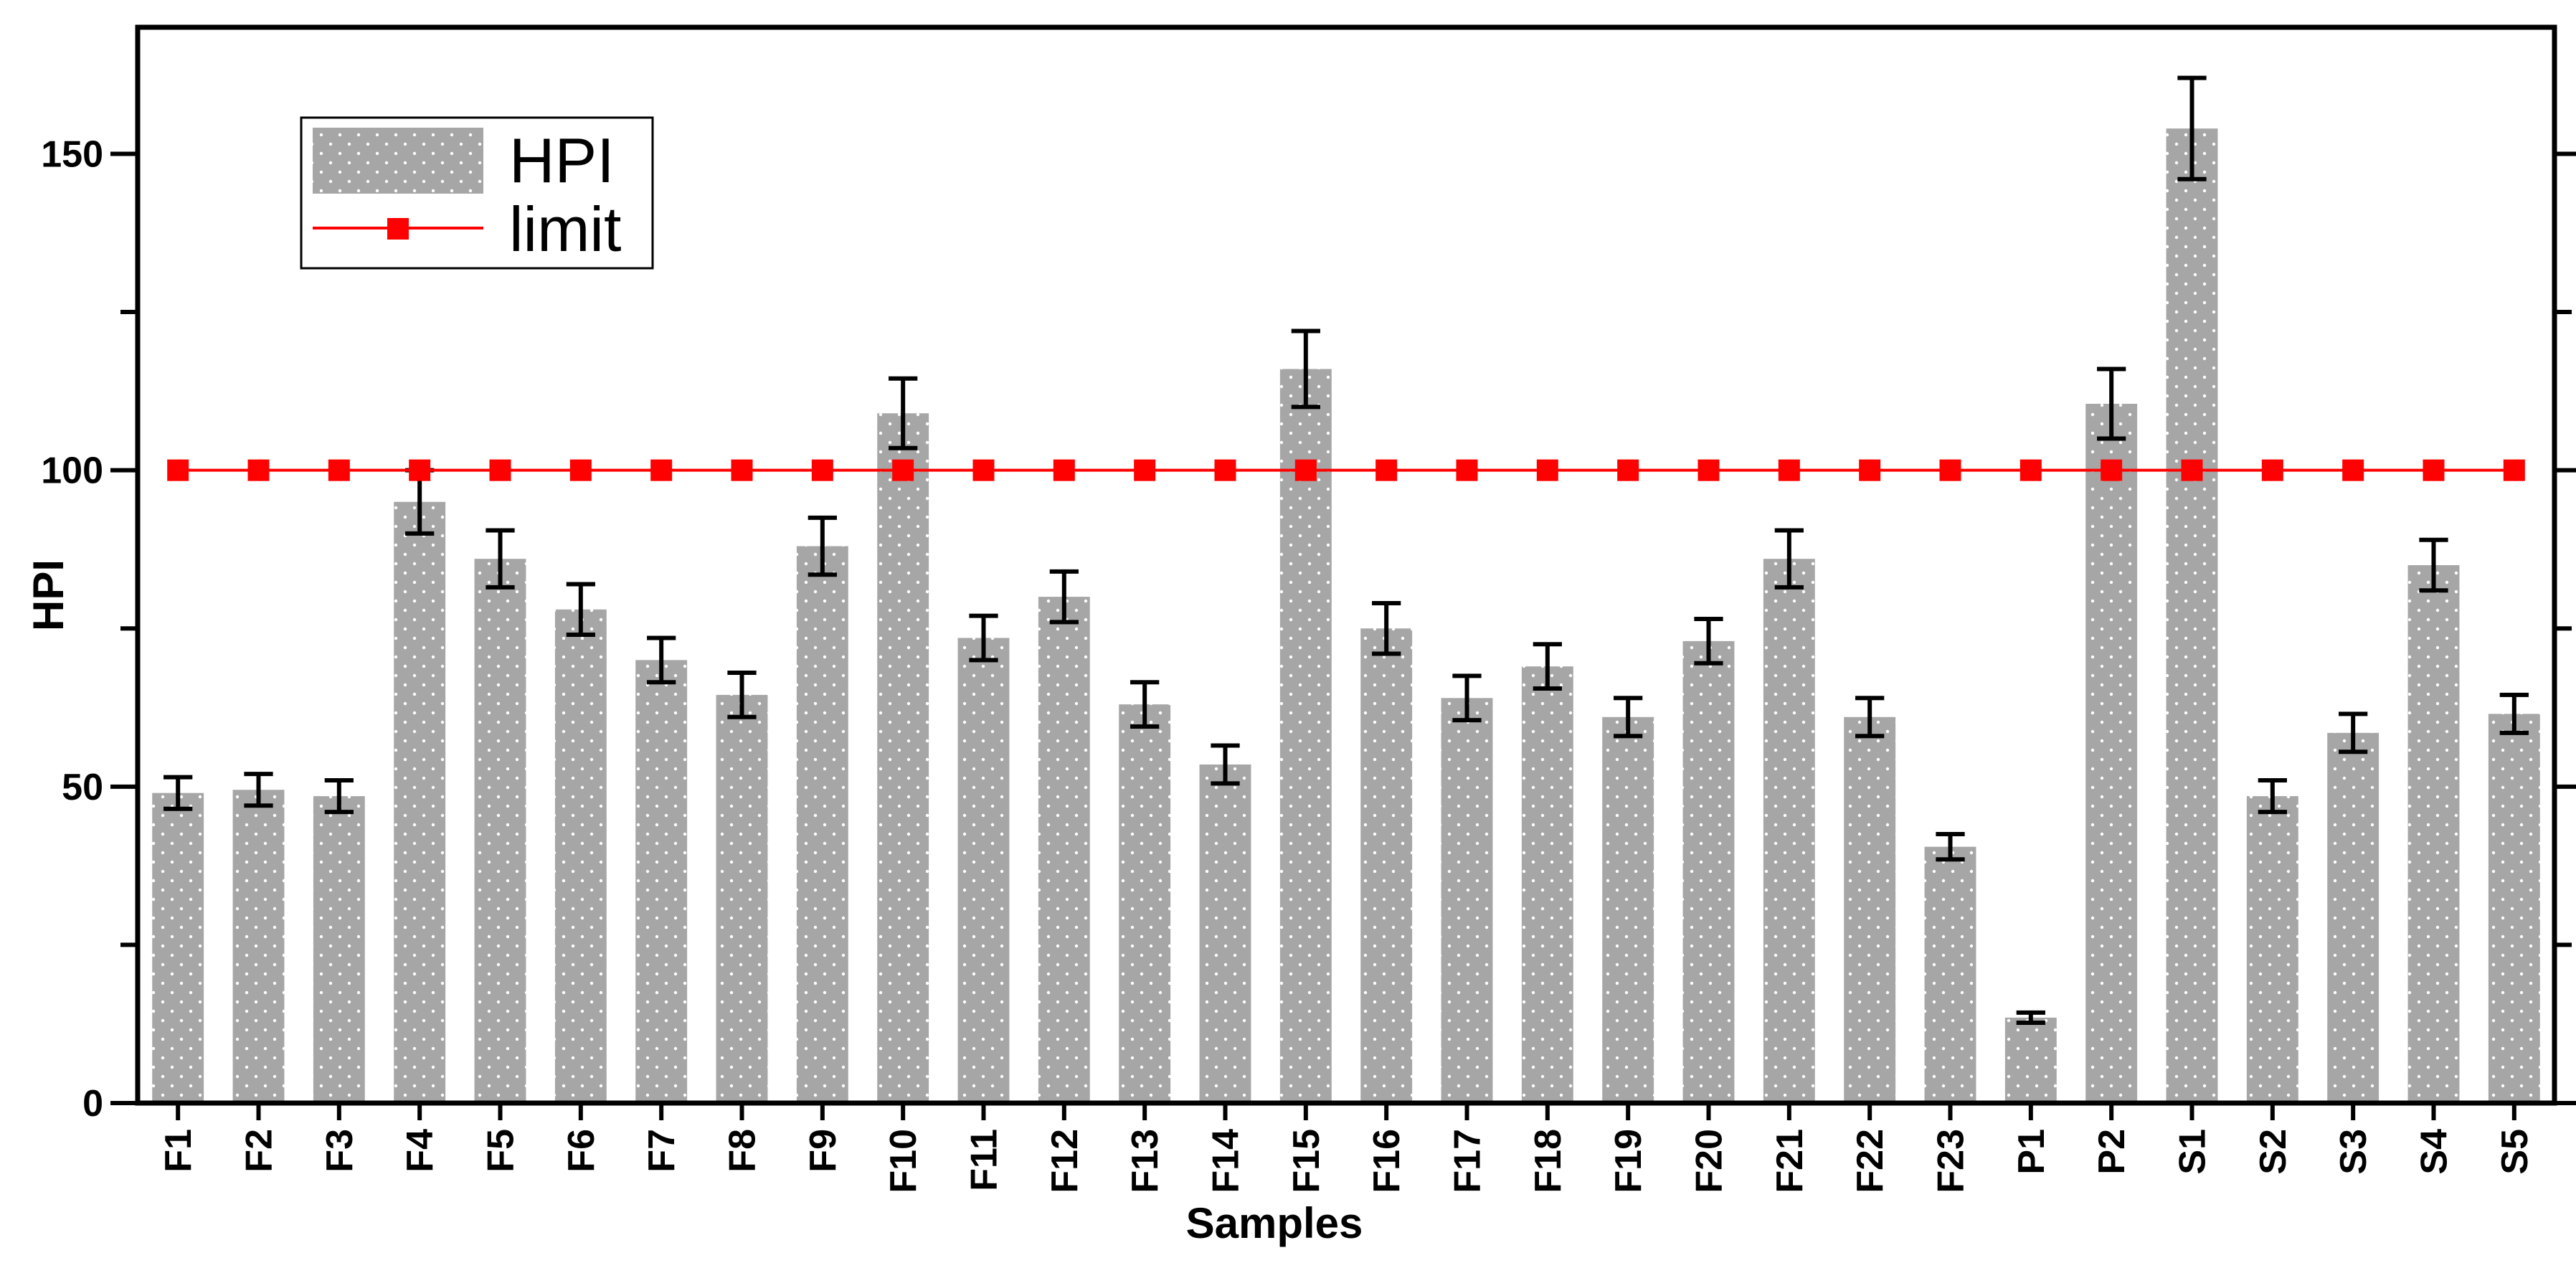 Image resolution: width=2576 pixels, height=1263 pixels. Describe the element at coordinates (178, 470) in the screenshot. I see `limit-marker-f1` at that location.